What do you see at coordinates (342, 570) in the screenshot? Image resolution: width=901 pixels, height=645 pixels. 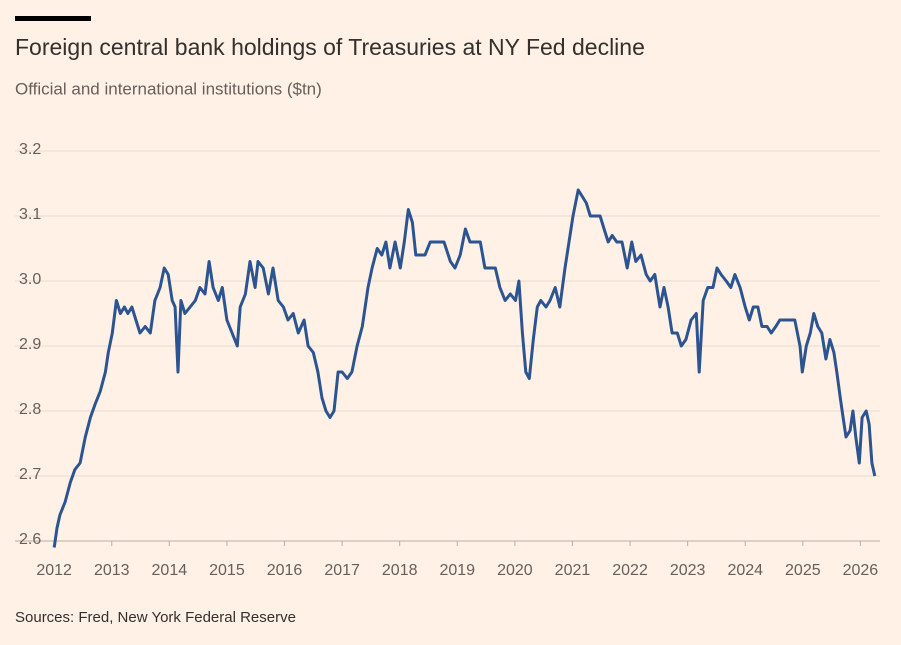 I see `x-tick-label: 2017` at bounding box center [342, 570].